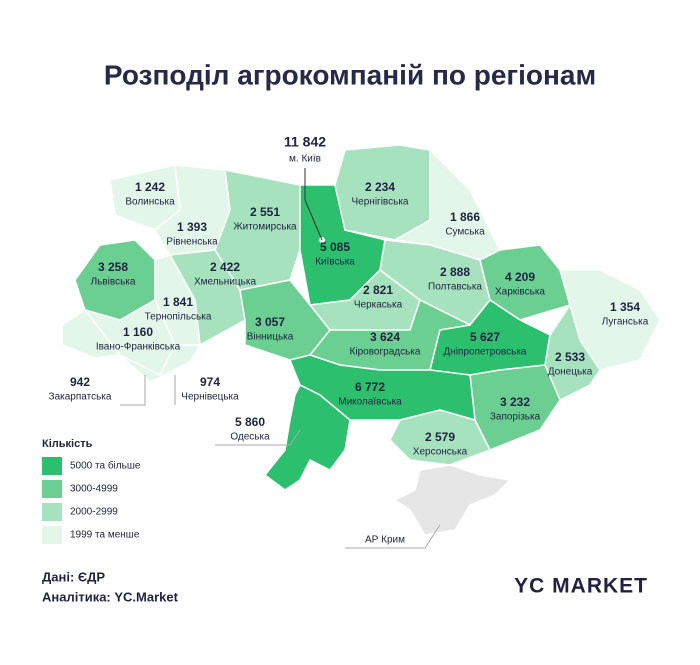 This screenshot has height=665, width=700. I want to click on region-name: Хмельницька, so click(225, 282).